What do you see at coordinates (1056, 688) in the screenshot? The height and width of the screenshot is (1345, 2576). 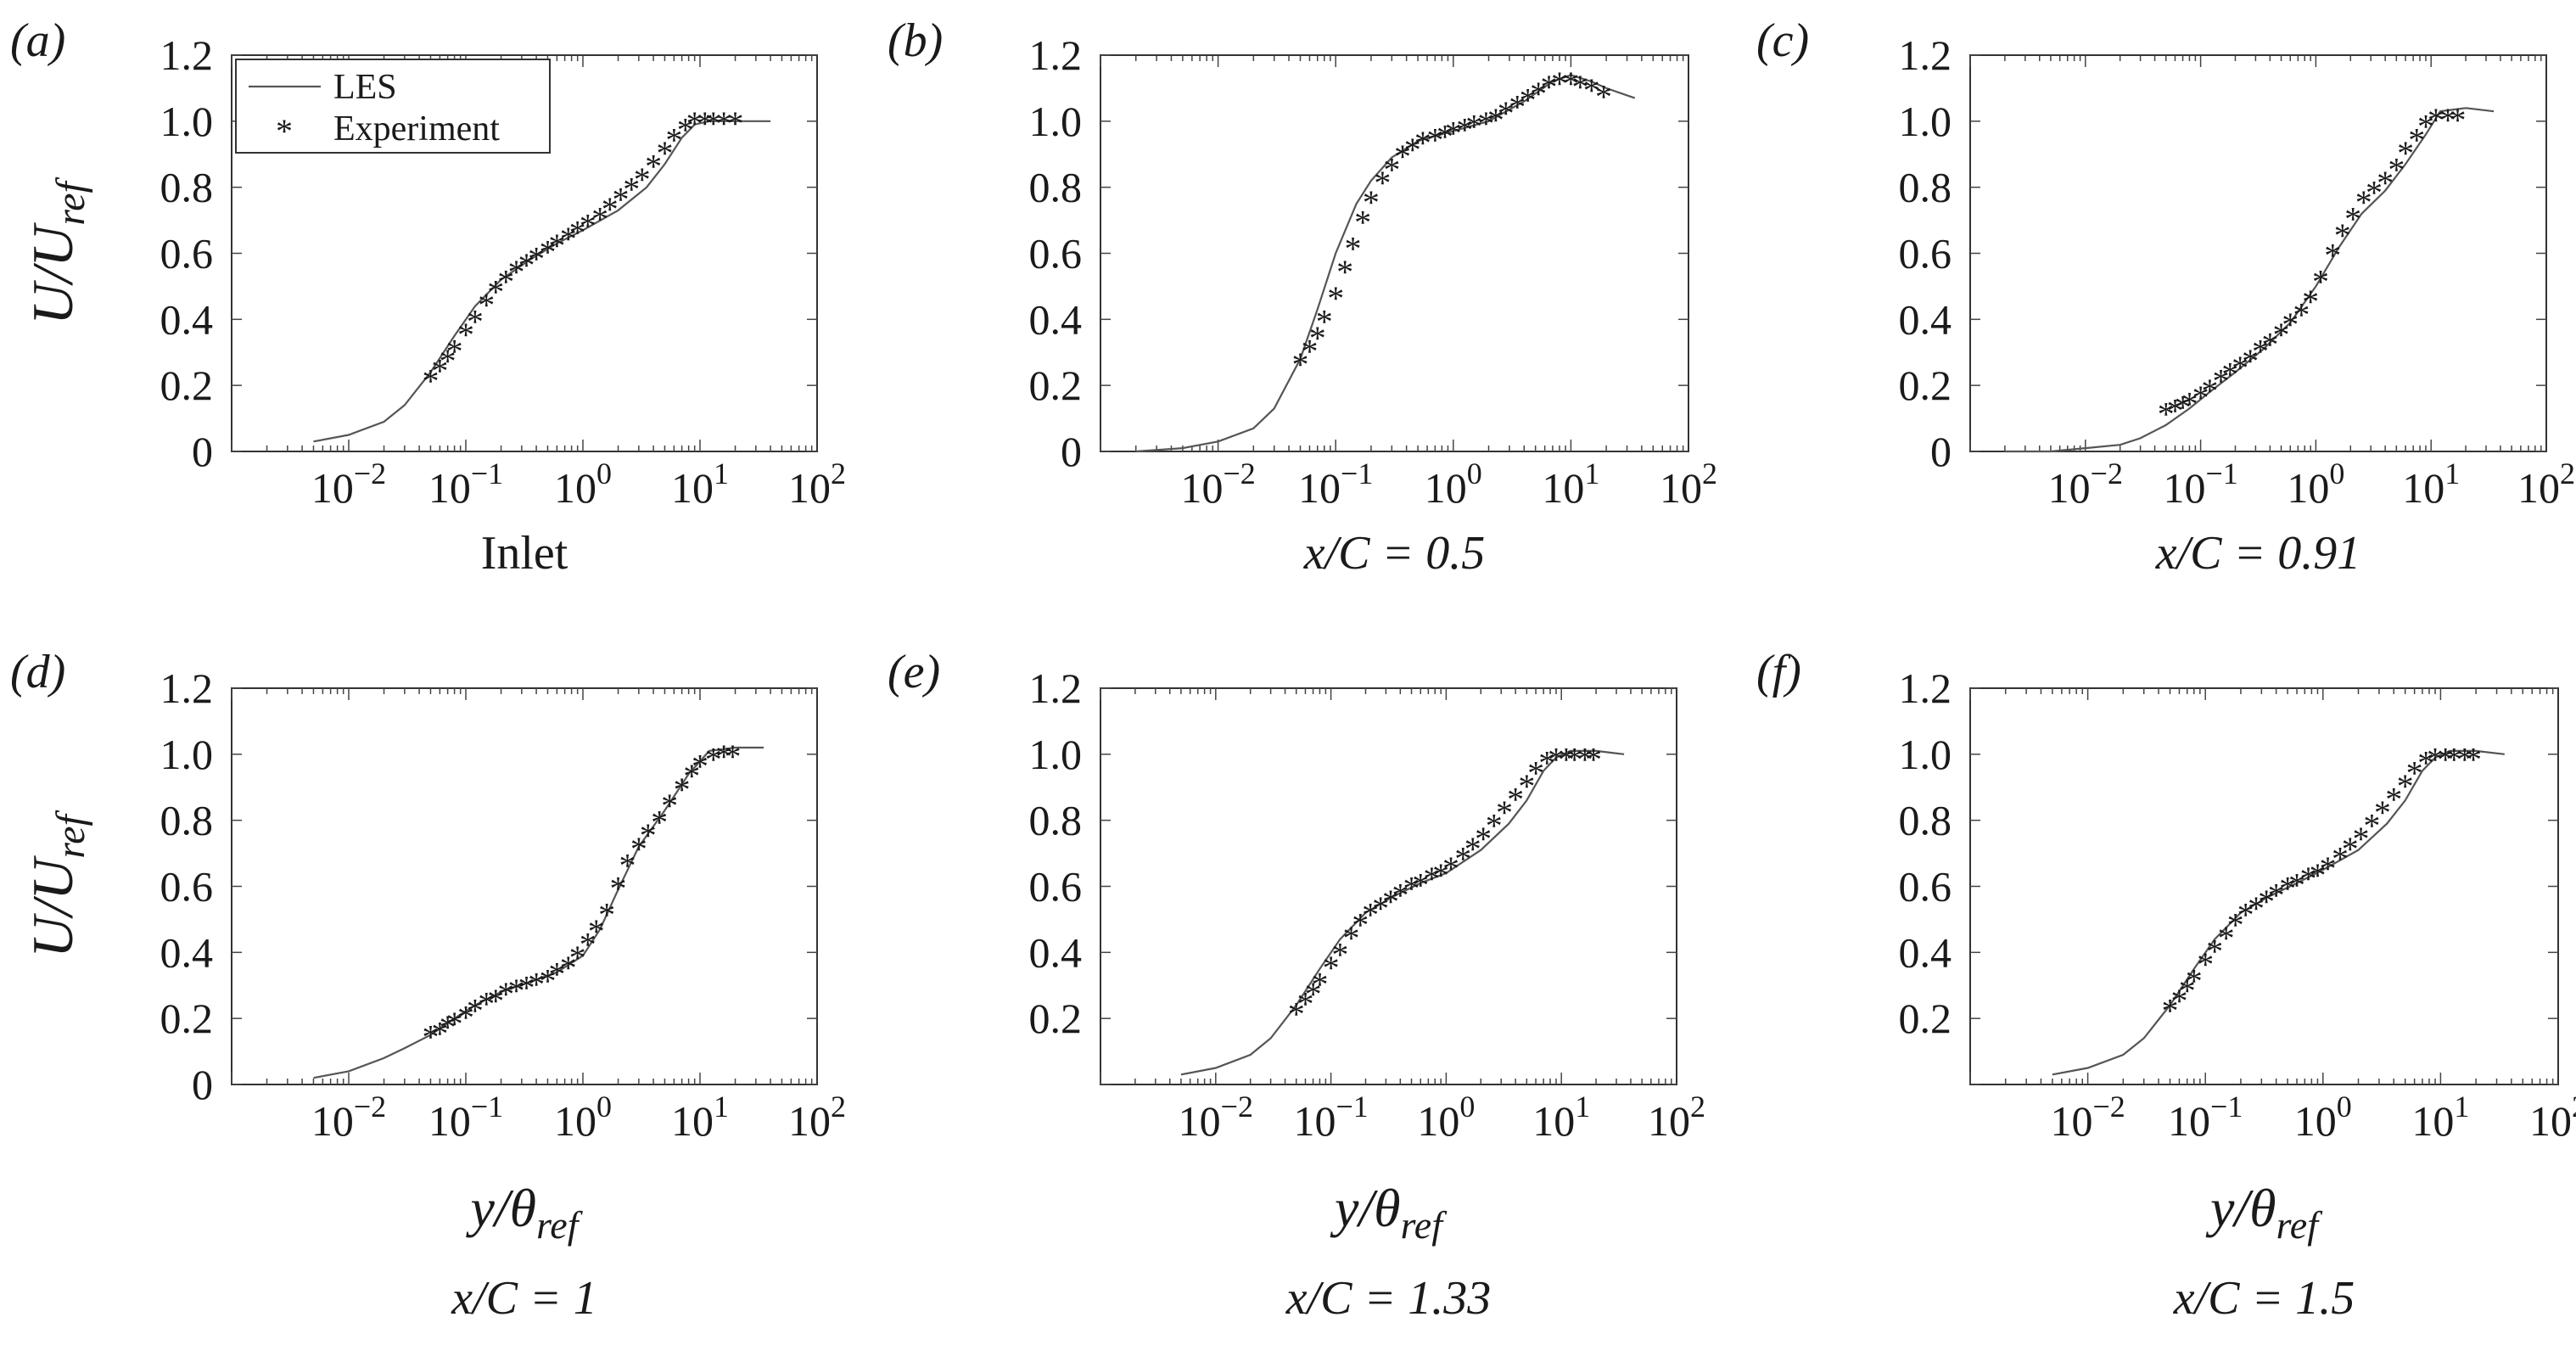 I see `y-tick-label: 1.2` at bounding box center [1056, 688].